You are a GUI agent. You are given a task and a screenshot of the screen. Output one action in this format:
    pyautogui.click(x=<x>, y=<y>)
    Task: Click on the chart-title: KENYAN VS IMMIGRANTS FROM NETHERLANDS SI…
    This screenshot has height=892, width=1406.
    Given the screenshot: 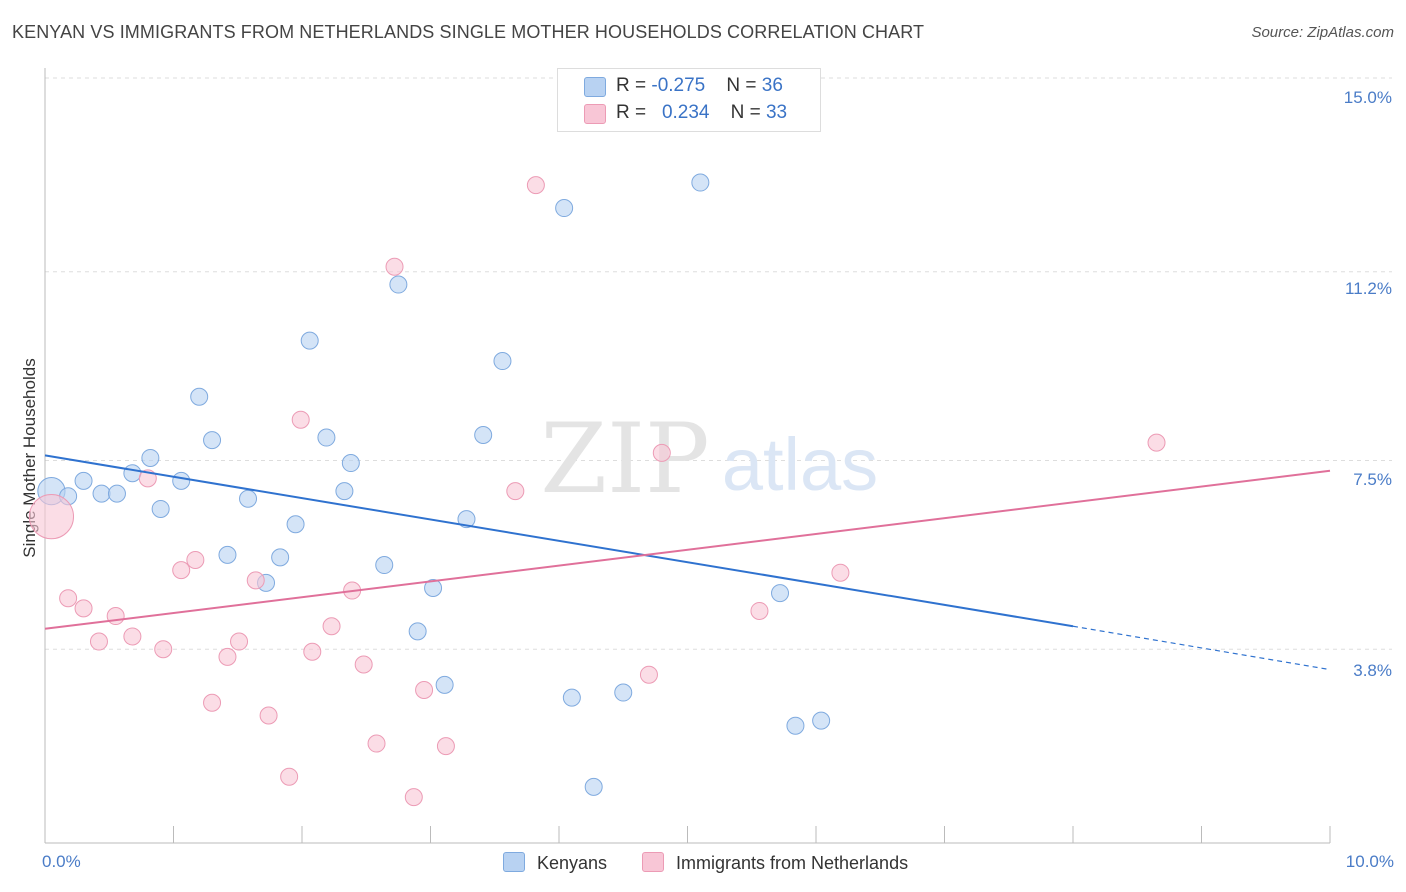 What is the action you would take?
    pyautogui.click(x=468, y=32)
    